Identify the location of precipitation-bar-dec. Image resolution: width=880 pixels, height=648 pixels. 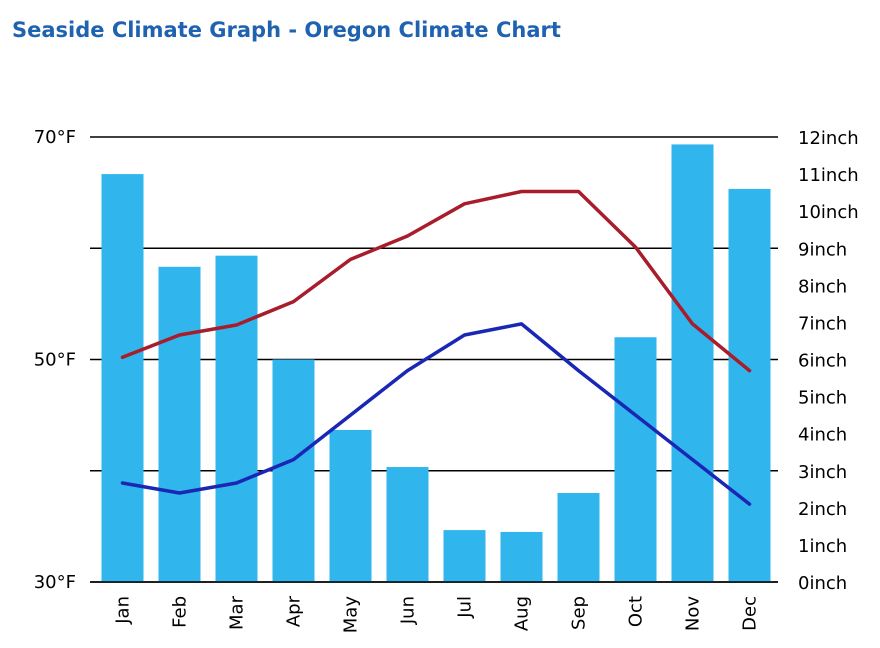
(749, 385).